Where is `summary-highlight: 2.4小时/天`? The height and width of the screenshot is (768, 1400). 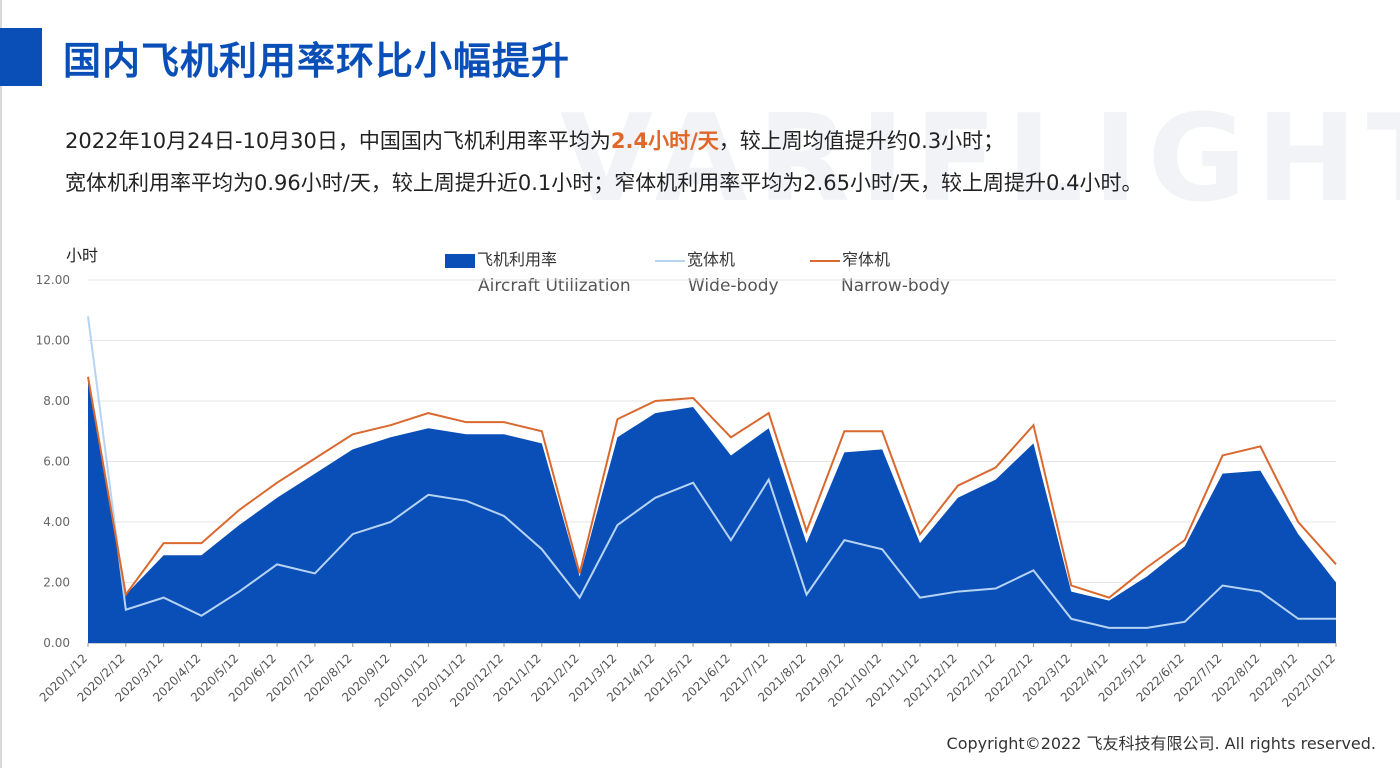
summary-highlight: 2.4小时/天 is located at coordinates (664, 141).